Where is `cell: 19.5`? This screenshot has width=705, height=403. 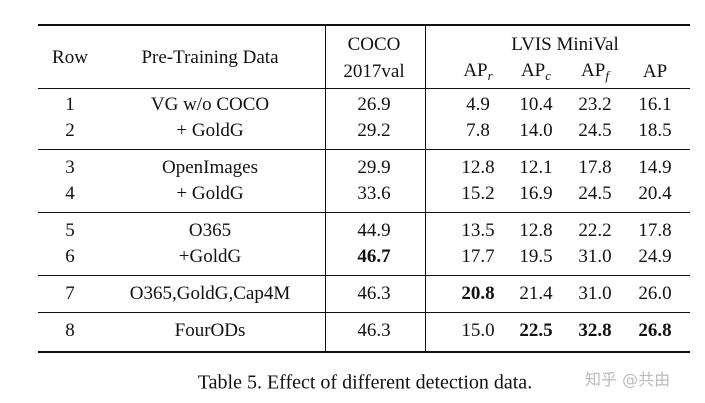
cell: 19.5 is located at coordinates (536, 256).